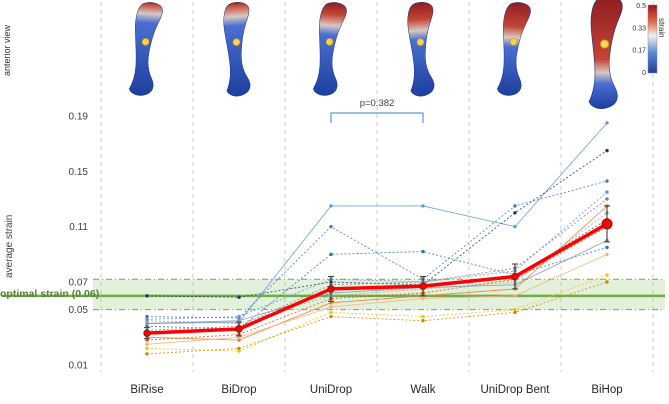  Describe the element at coordinates (515, 390) in the screenshot. I see `x-category-label: UniDrop Bent` at that location.